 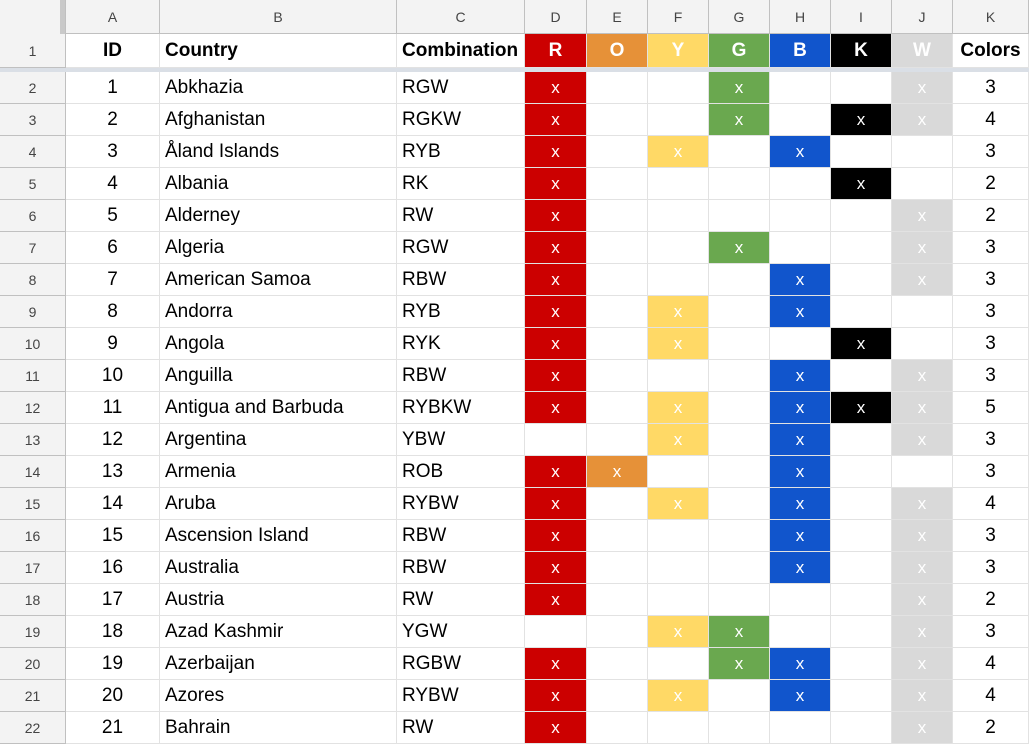 I want to click on row-number: 12, so click(x=33, y=408).